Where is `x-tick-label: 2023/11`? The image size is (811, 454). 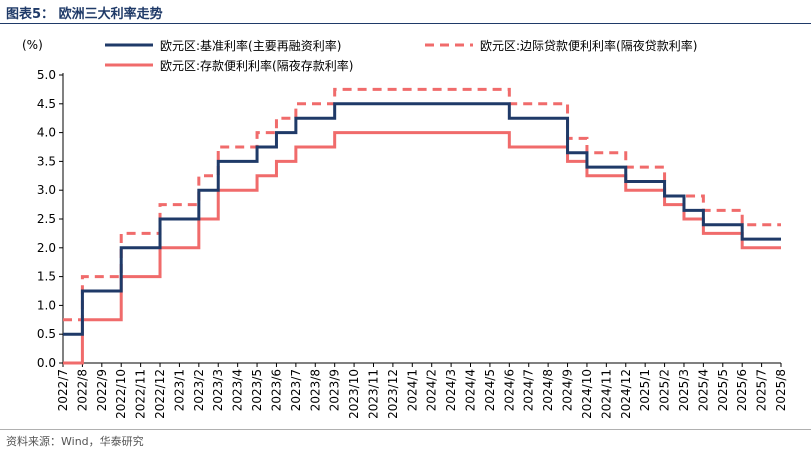 x-tick-label: 2023/11 is located at coordinates (373, 394).